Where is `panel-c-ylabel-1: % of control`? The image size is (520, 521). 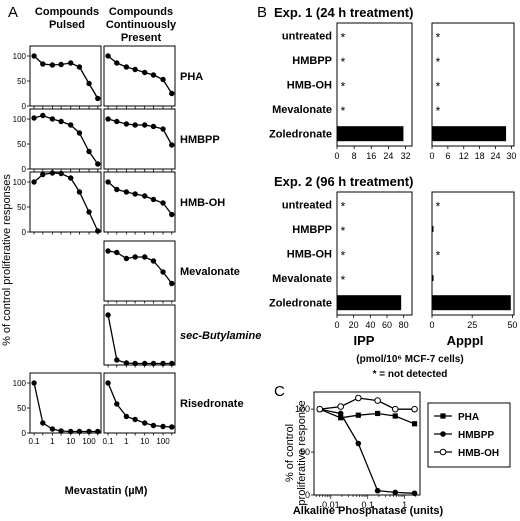
panel-c-ylabel-1: % of control is located at coordinates (290, 453).